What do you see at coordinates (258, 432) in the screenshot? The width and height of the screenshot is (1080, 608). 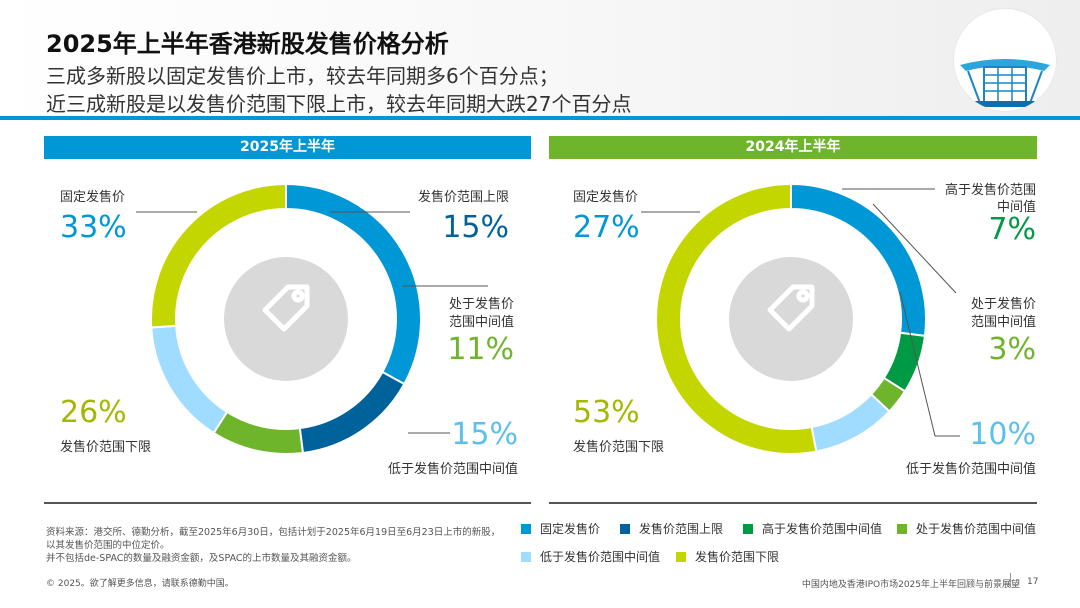 I see `donut-slice-mid` at bounding box center [258, 432].